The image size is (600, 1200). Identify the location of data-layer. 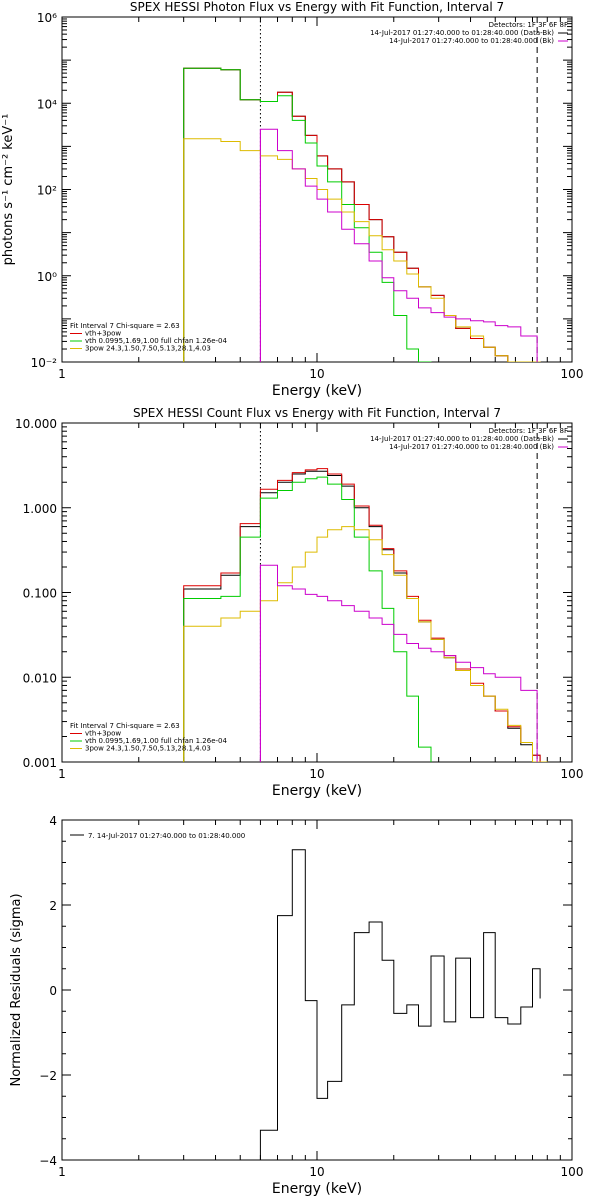
(400, 1004).